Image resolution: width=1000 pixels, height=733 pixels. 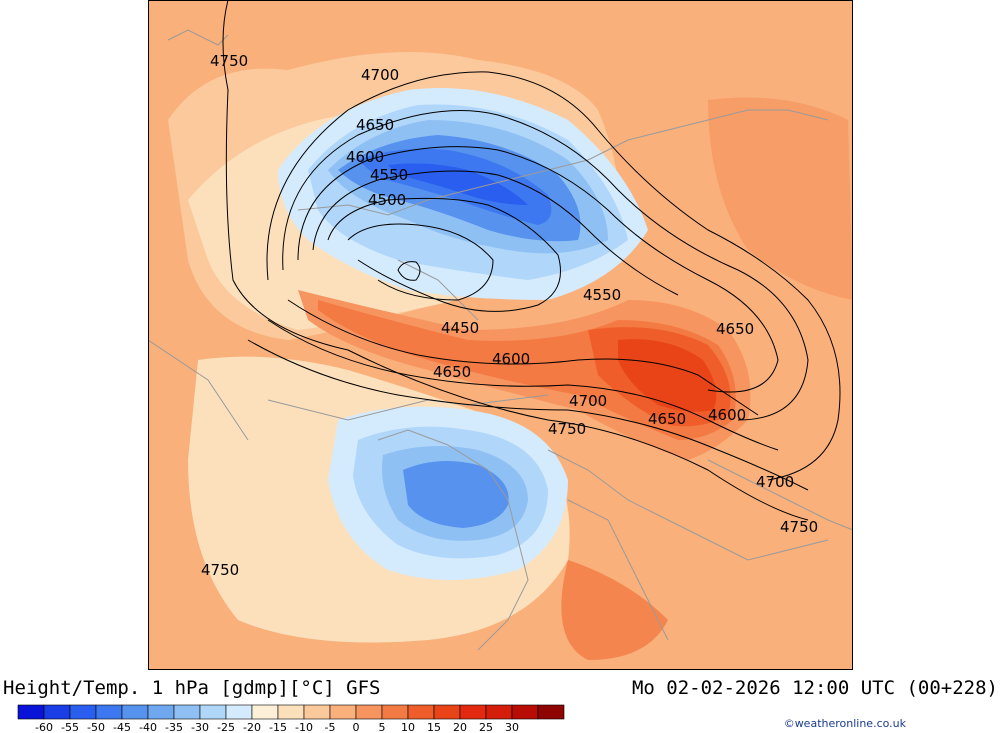 I want to click on legend-tick-label: -35, so click(x=174, y=727).